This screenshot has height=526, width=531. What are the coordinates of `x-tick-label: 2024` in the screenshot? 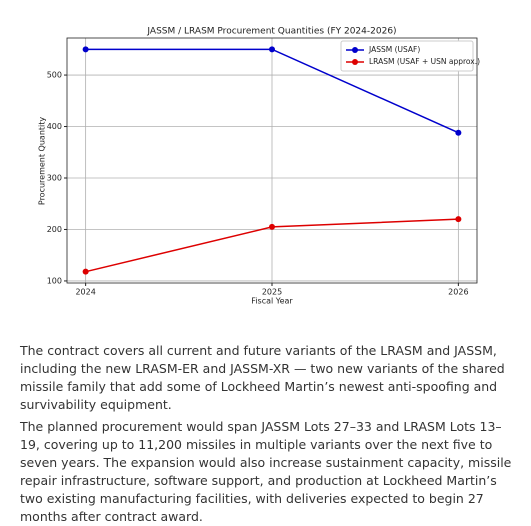 It's located at (85, 292).